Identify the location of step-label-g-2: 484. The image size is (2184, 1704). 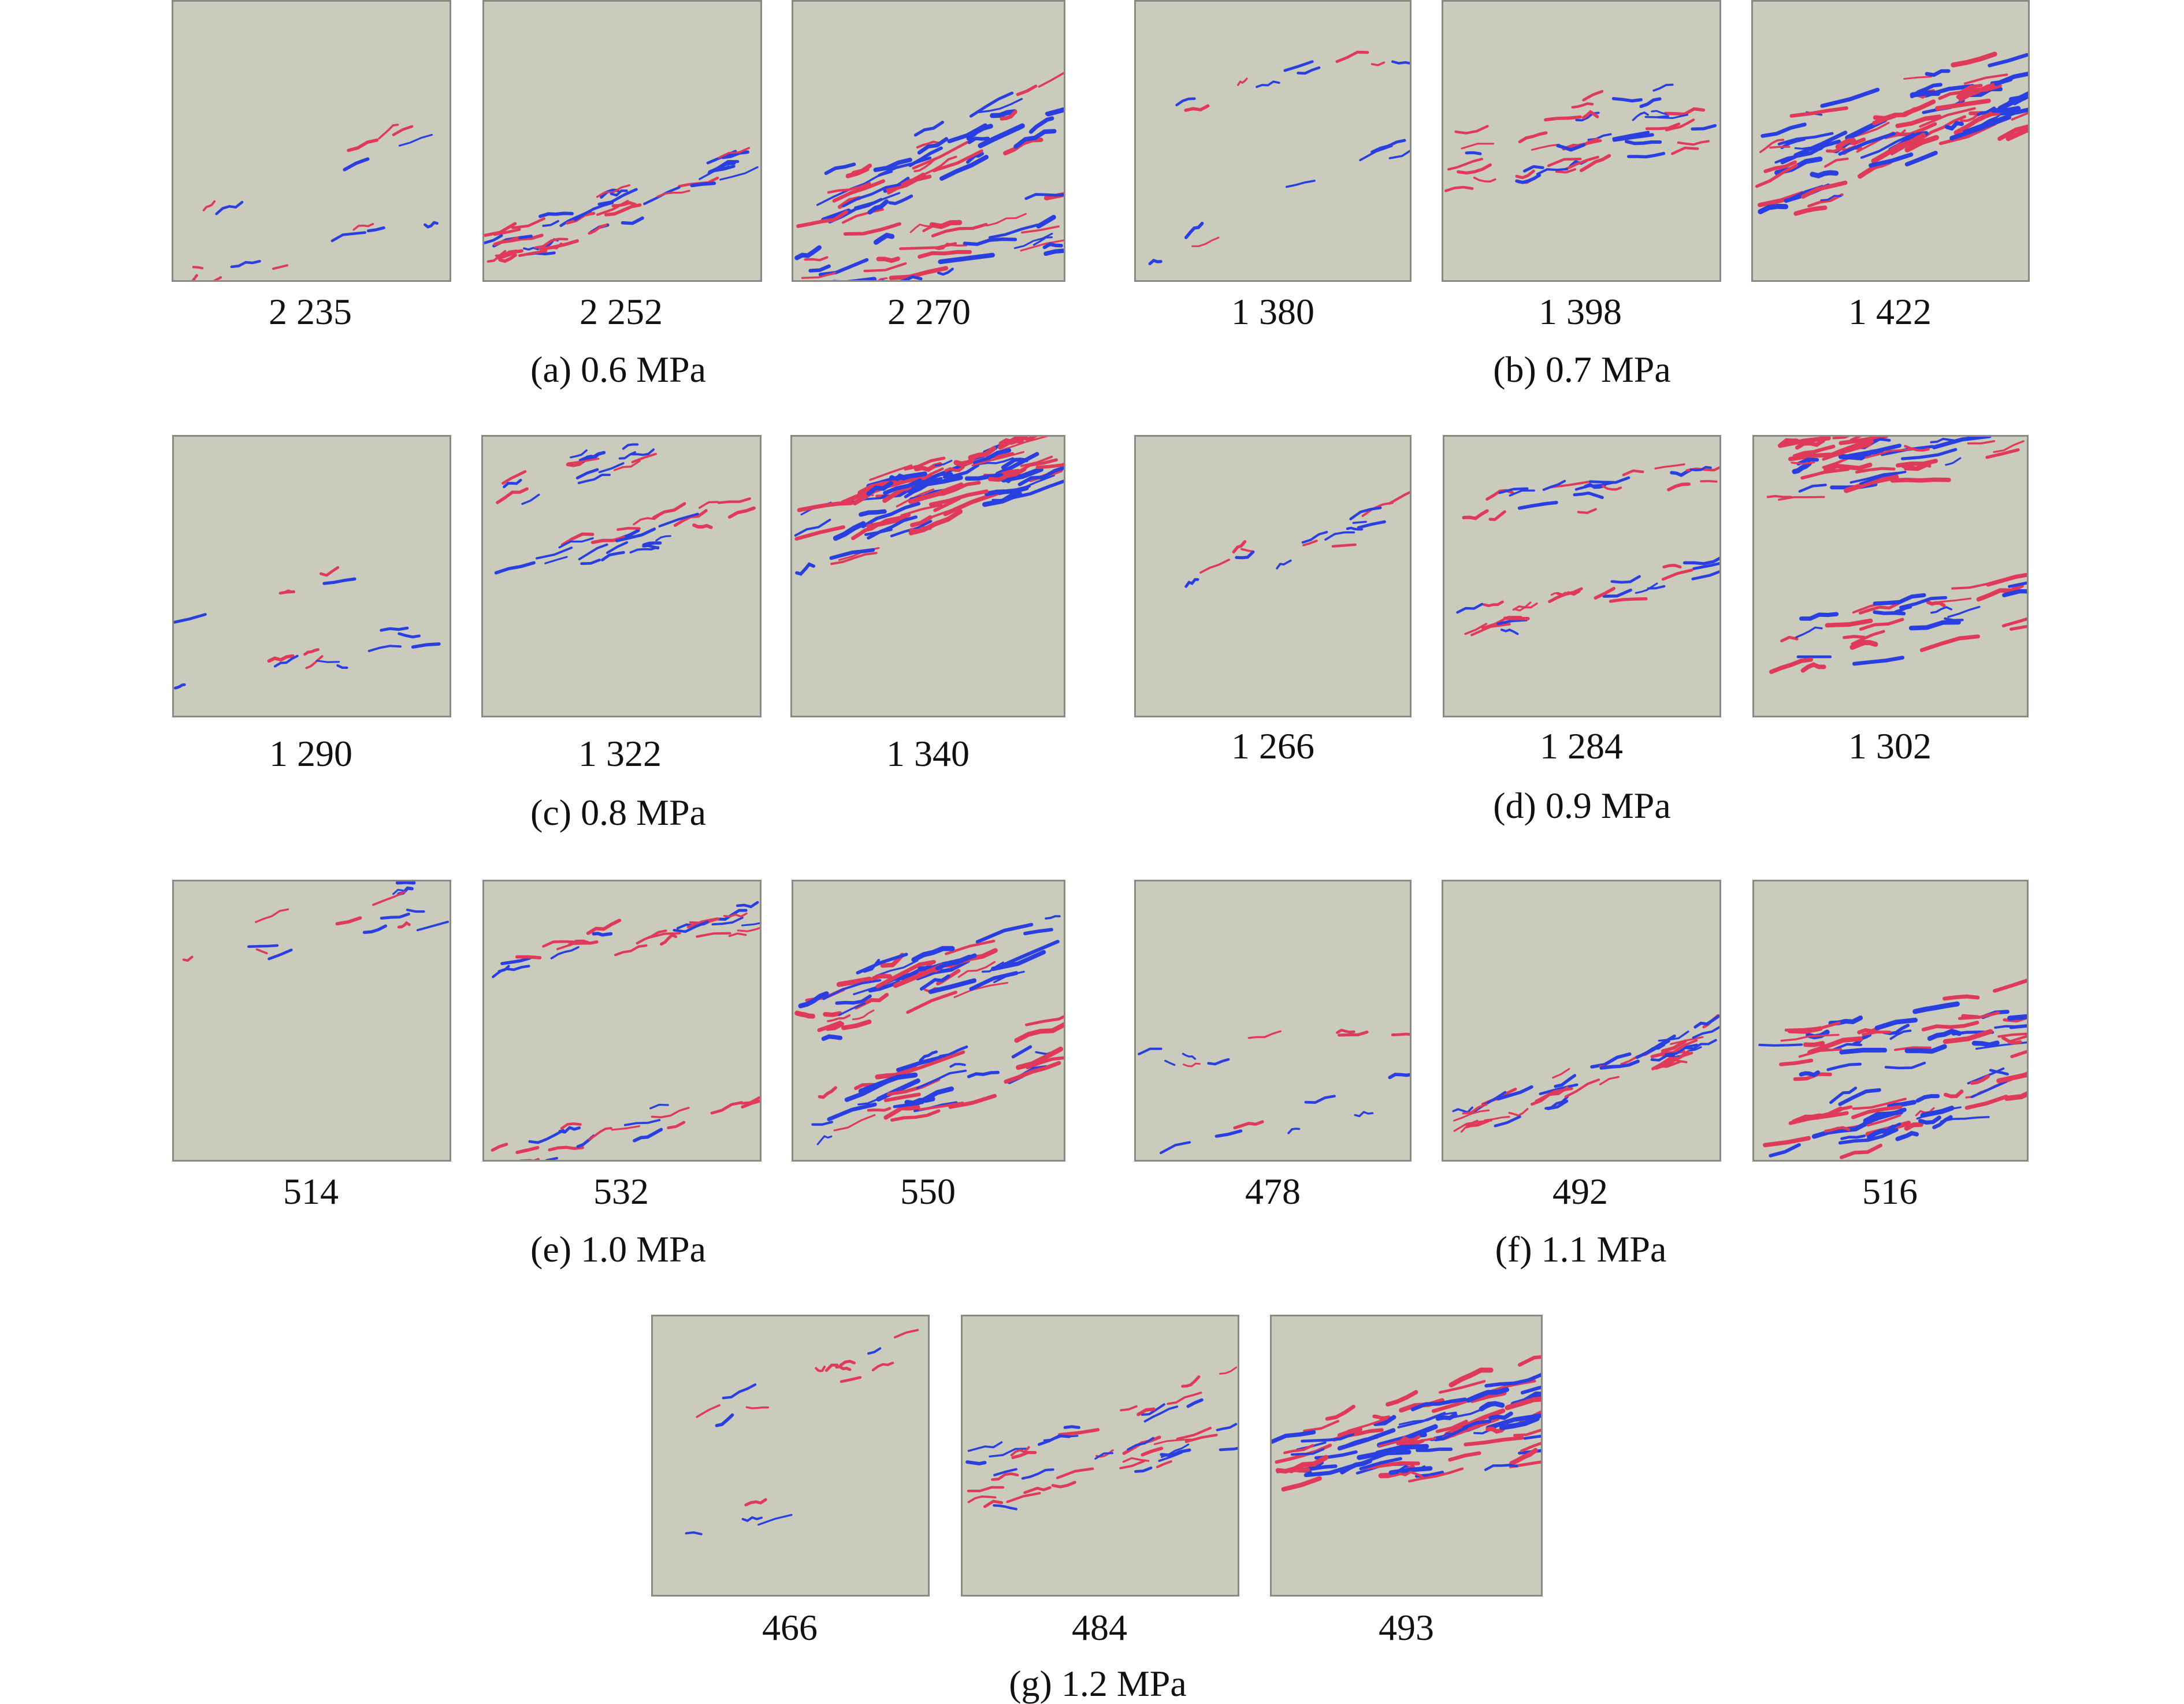
(1099, 1628).